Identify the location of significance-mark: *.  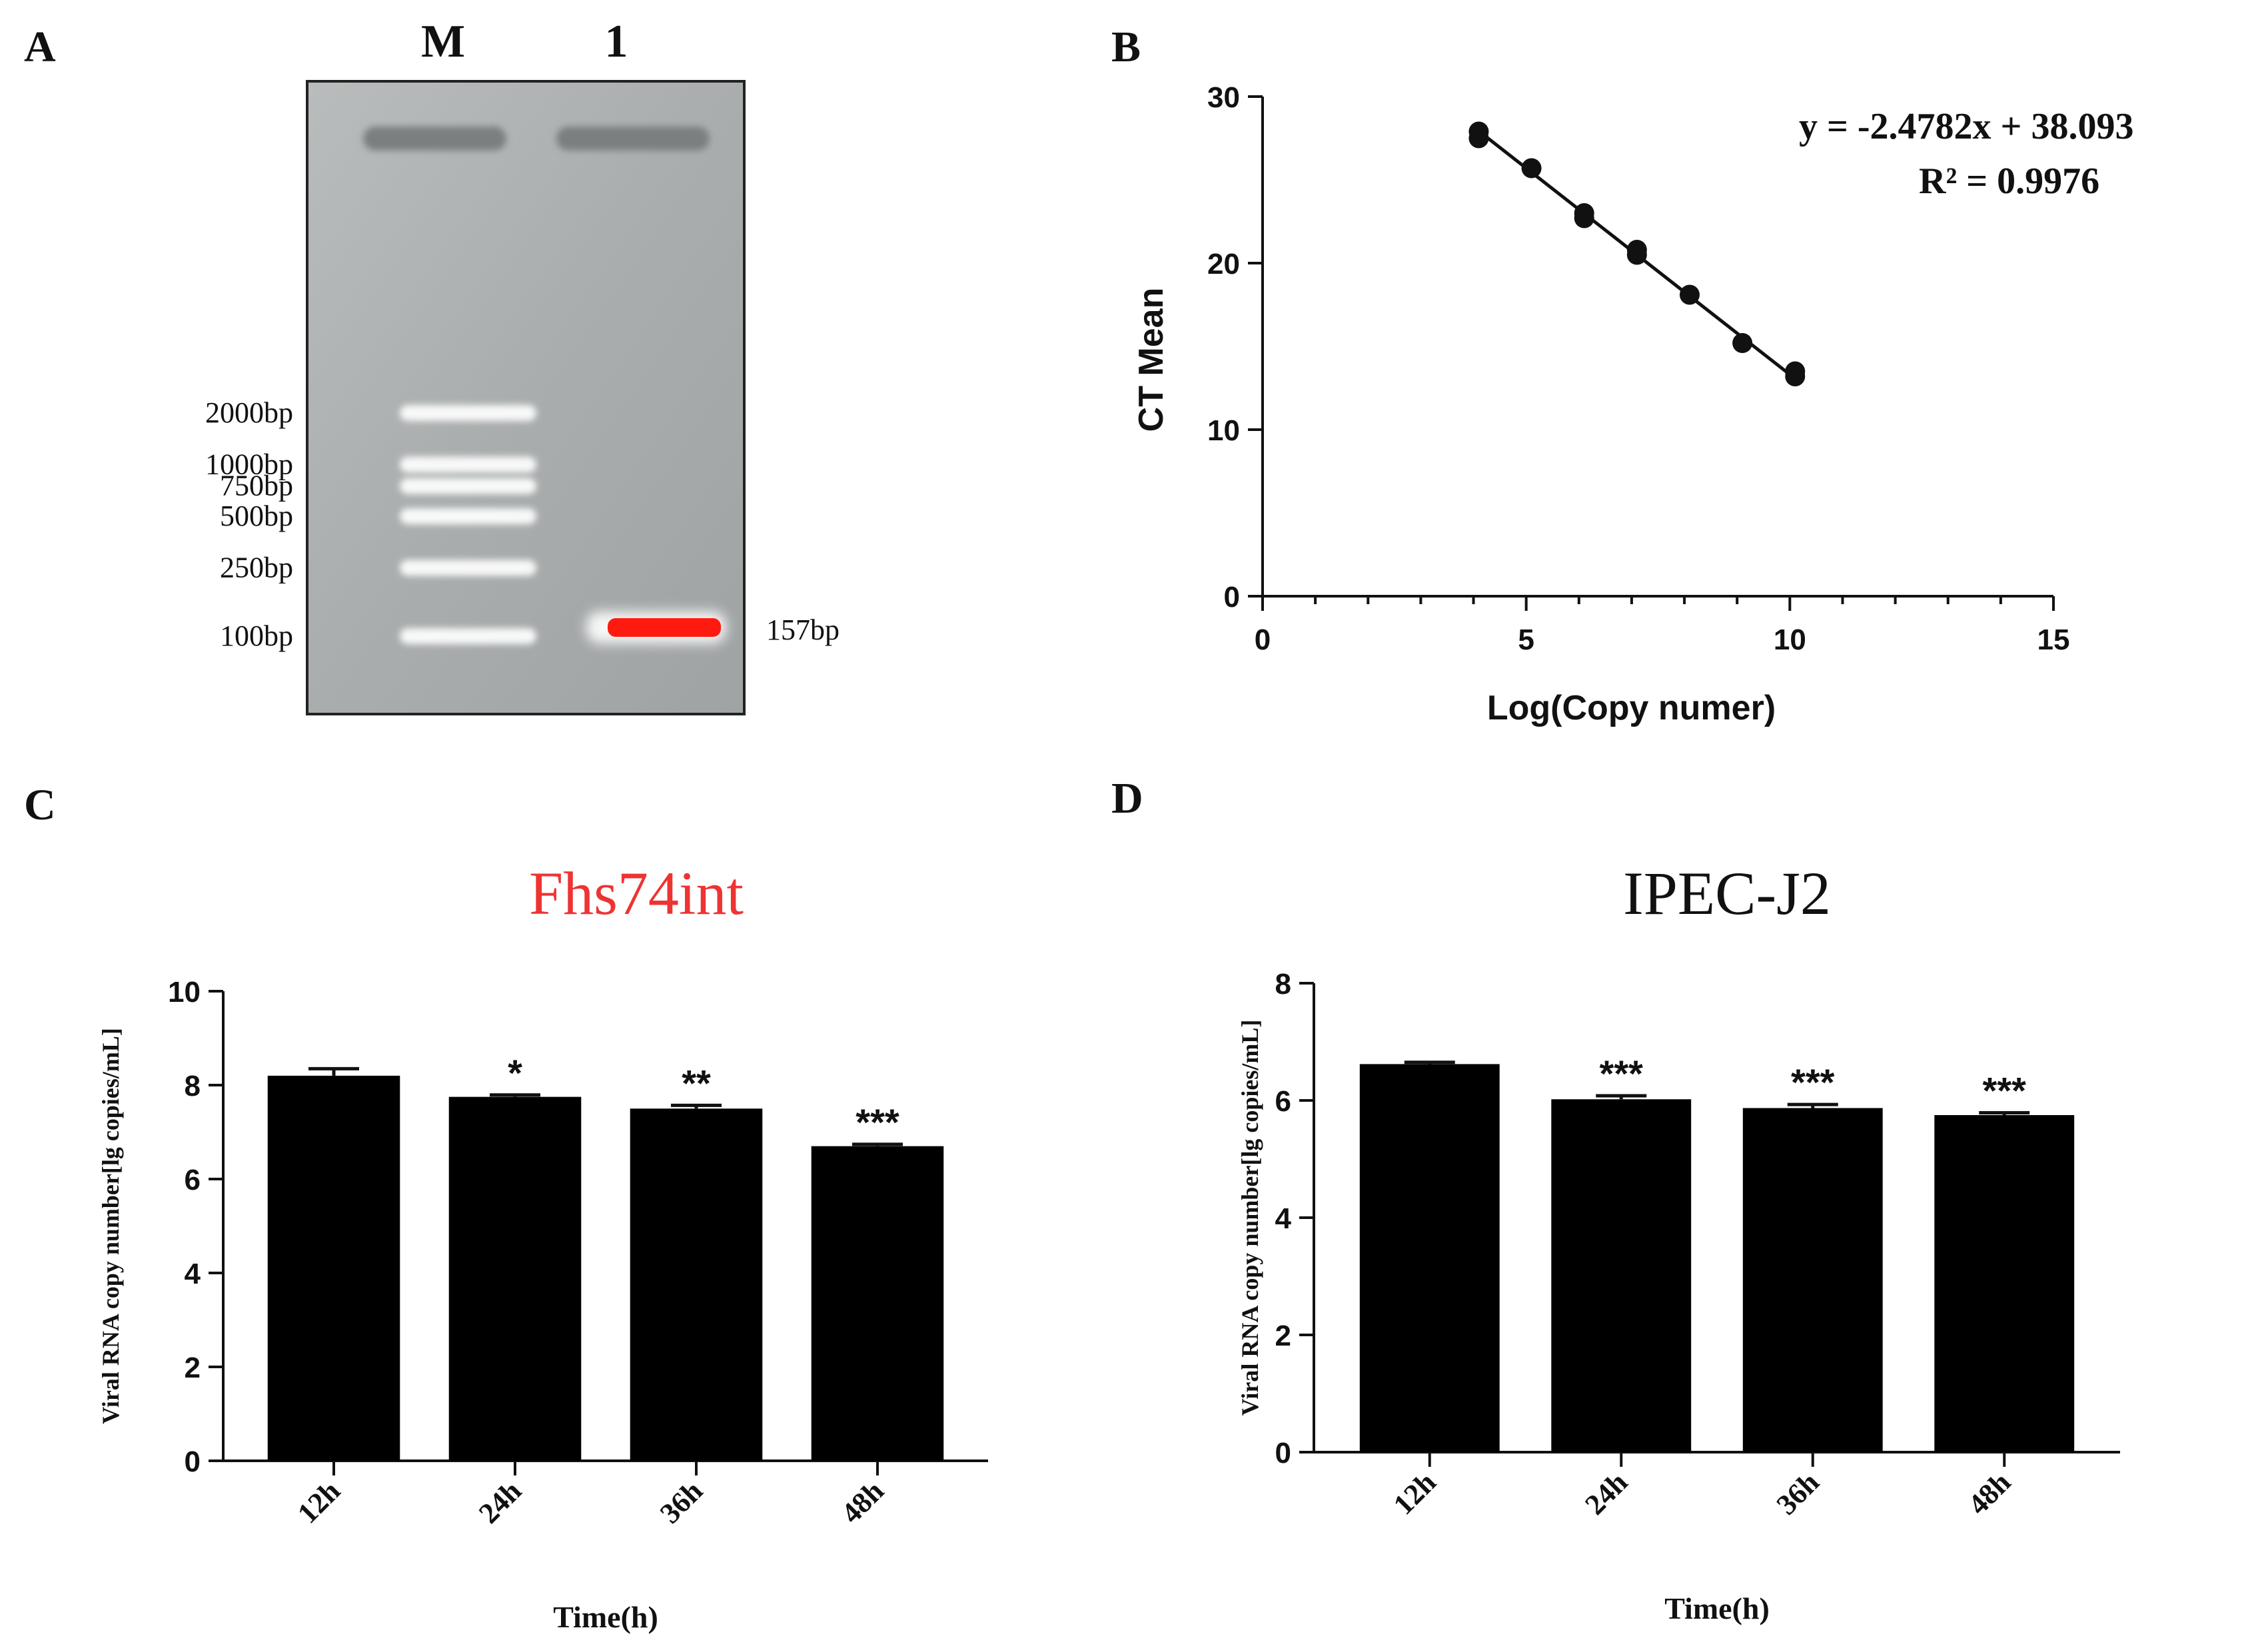
(515, 1073).